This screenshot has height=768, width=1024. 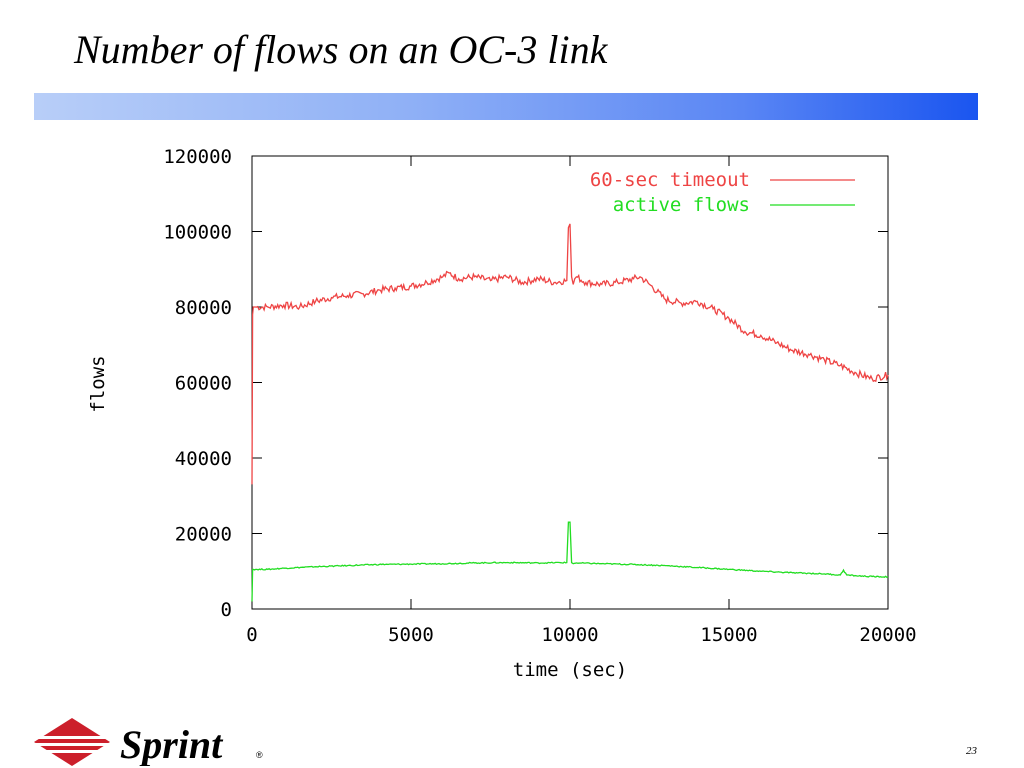 I want to click on title-gradient-bar, so click(x=506, y=106).